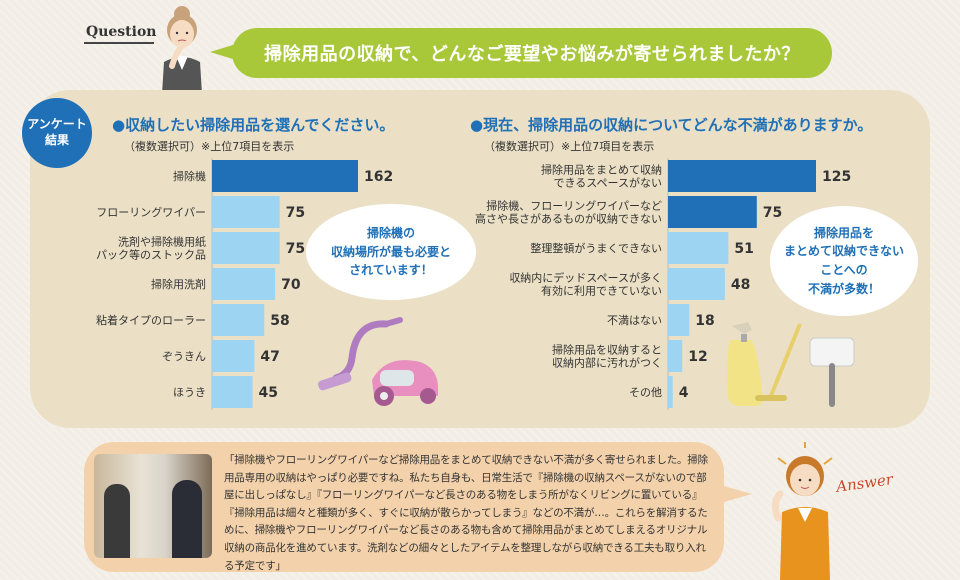  What do you see at coordinates (153, 506) in the screenshot?
I see `staff-photo` at bounding box center [153, 506].